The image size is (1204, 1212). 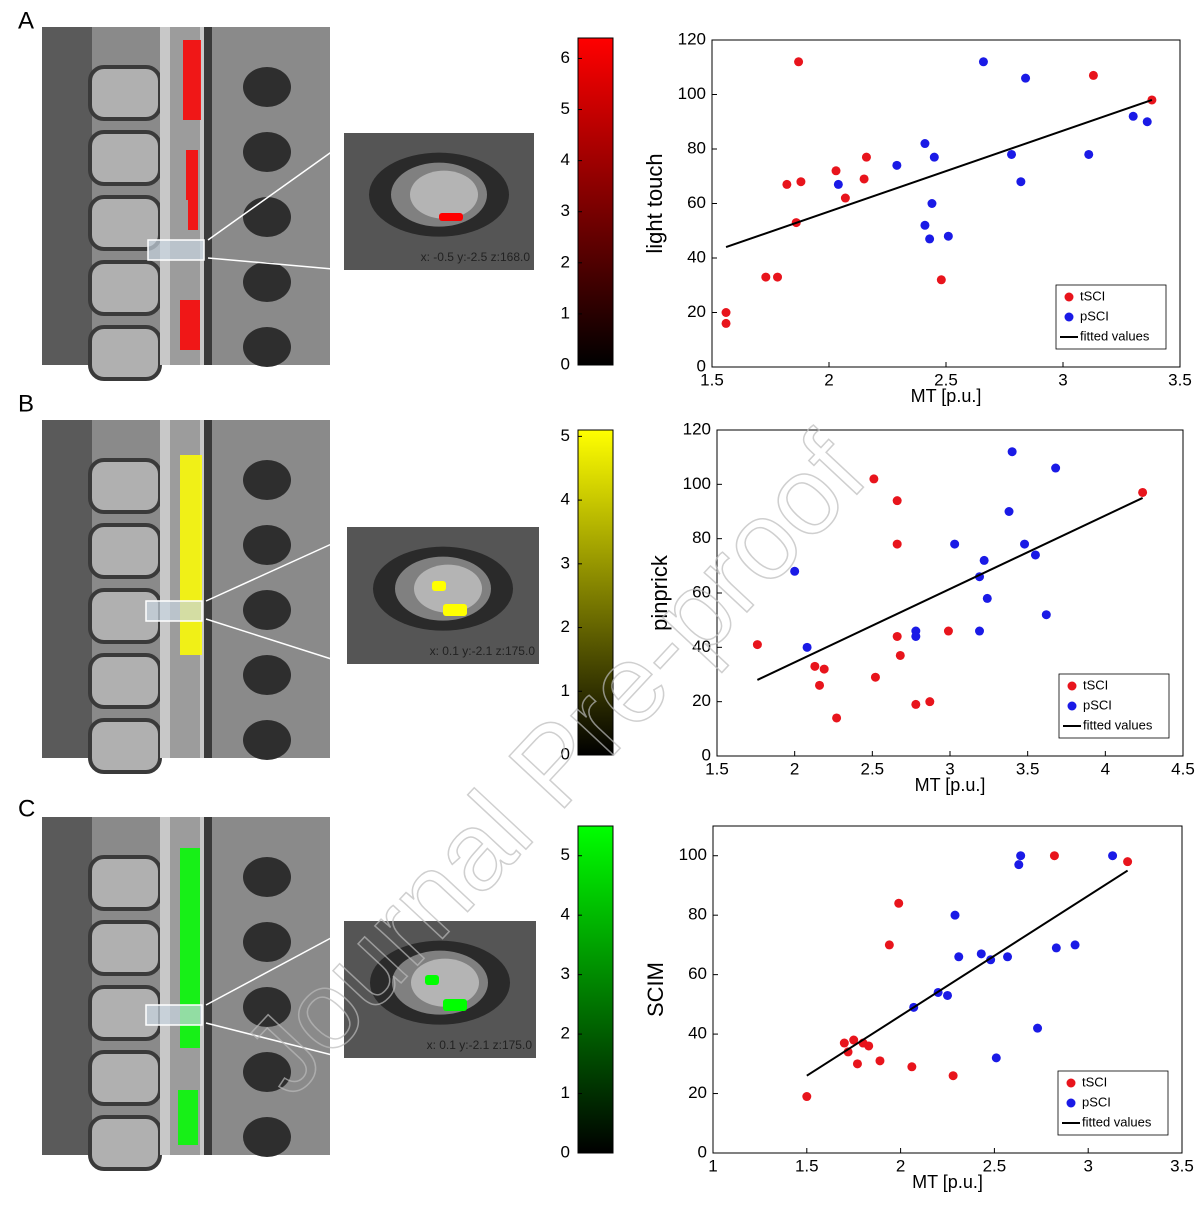 I want to click on colorbar-tick-label: 4, so click(x=565, y=499).